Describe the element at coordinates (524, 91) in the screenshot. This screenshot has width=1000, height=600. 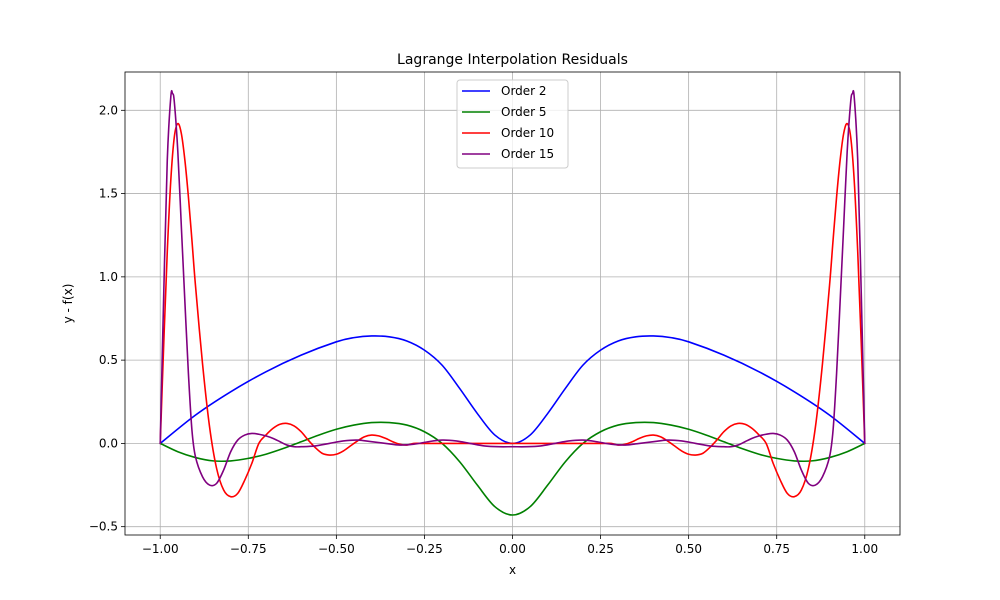
I see `legend-label: Order 2` at that location.